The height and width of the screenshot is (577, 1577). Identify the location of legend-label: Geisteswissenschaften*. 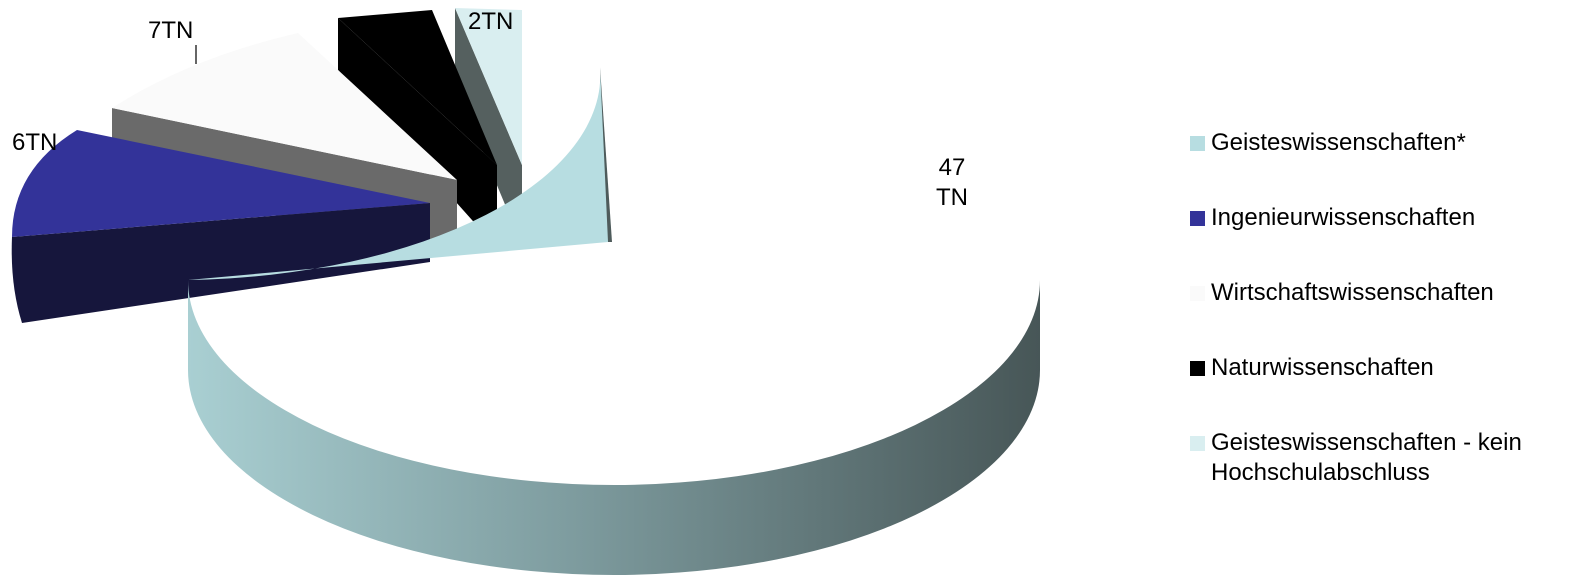
(1338, 142).